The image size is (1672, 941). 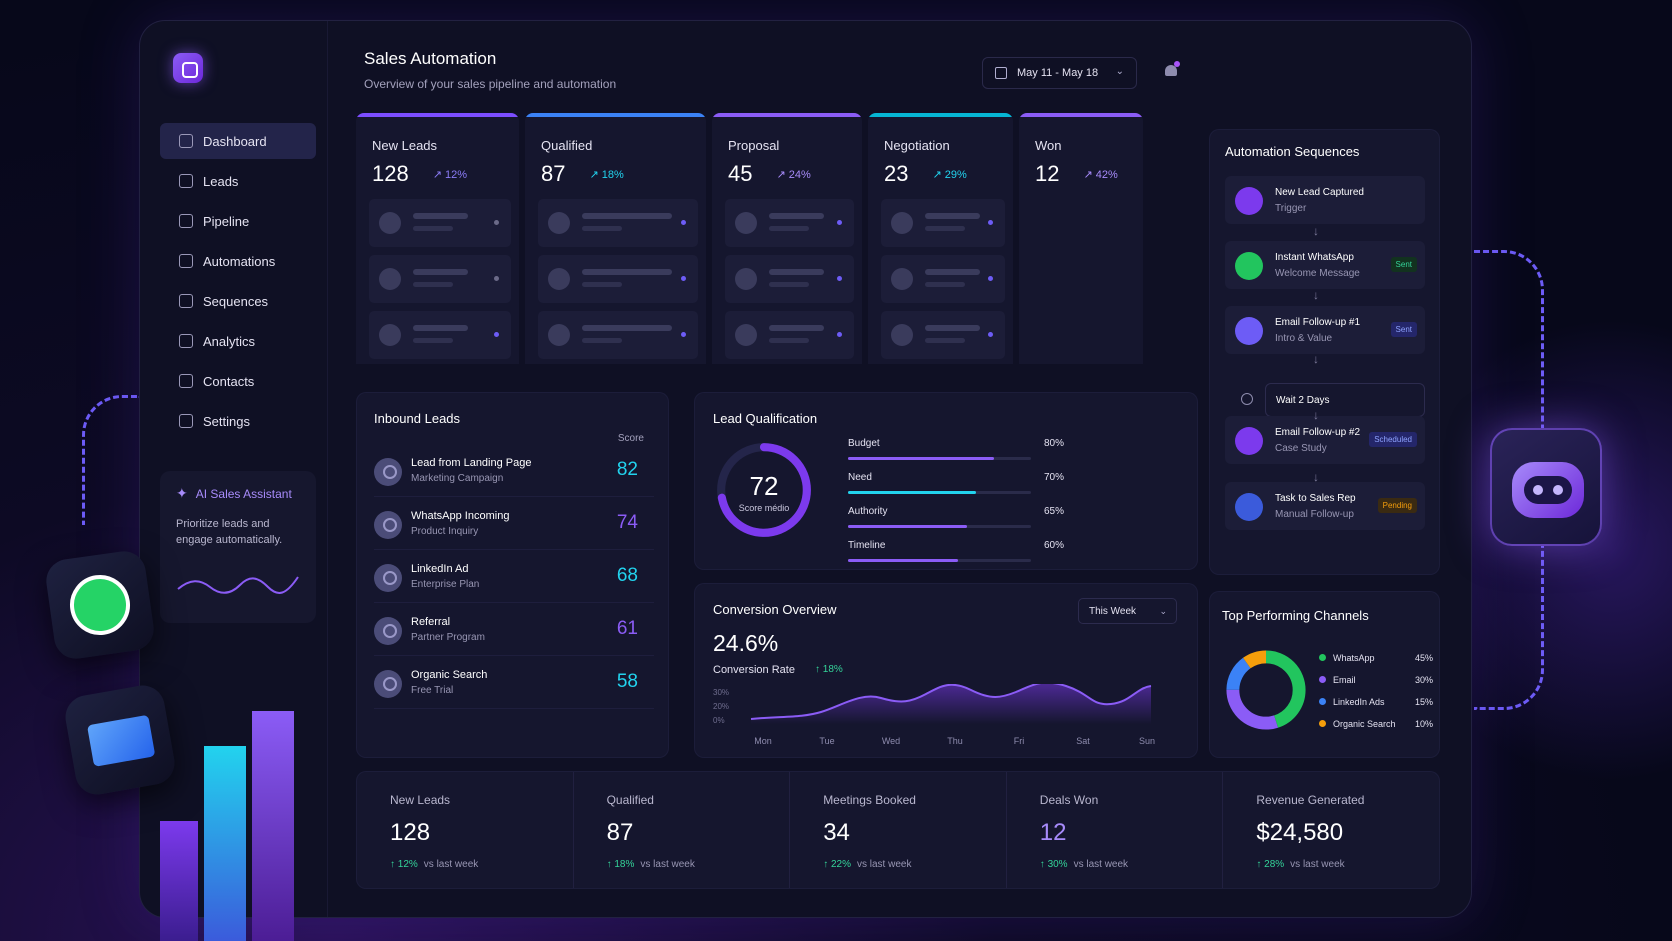 I want to click on lead-row: Referral Partner Program 61, so click(x=514, y=630).